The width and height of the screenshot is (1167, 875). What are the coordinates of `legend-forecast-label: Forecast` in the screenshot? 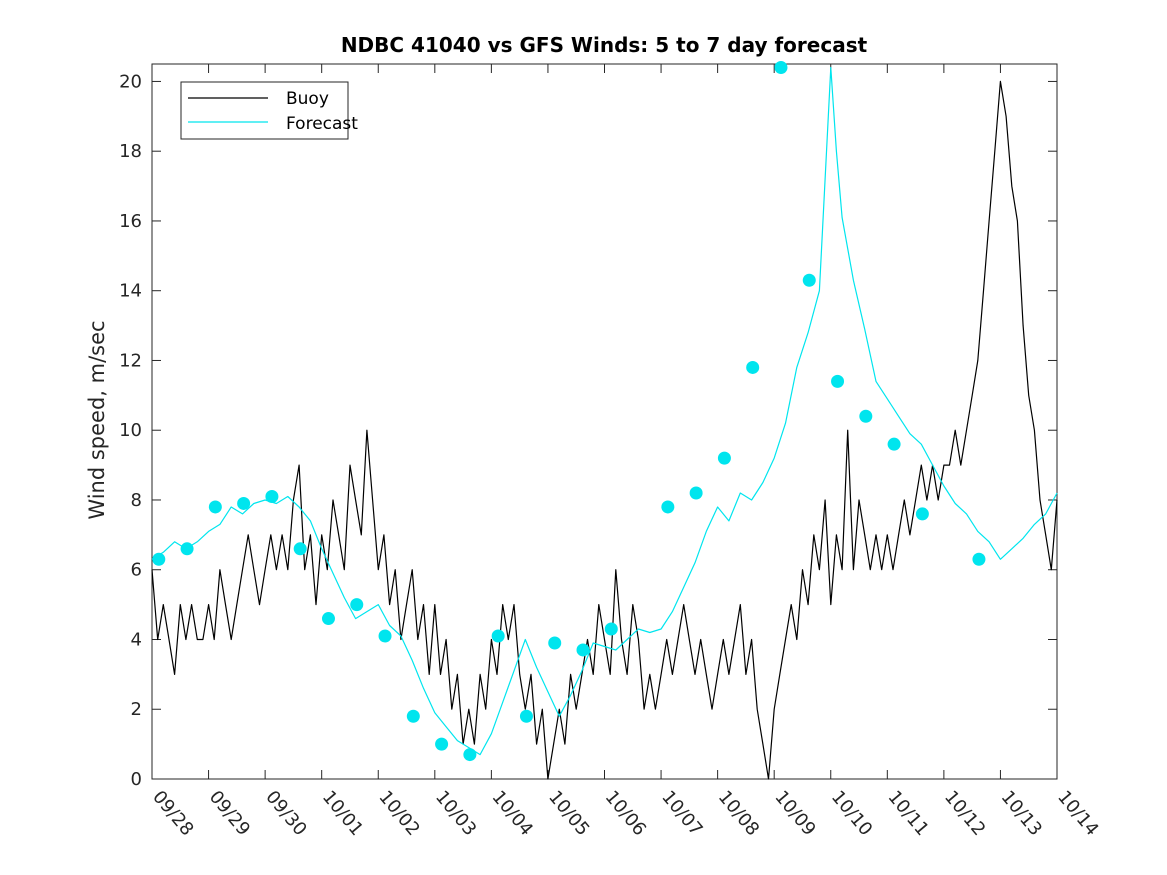 It's located at (322, 124).